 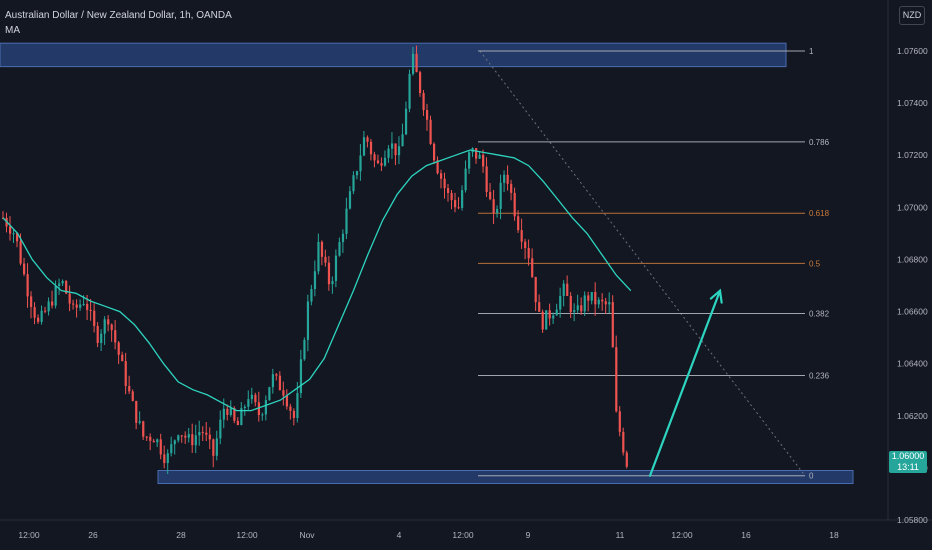 I want to click on x-tick-label-5: 4, so click(x=399, y=535).